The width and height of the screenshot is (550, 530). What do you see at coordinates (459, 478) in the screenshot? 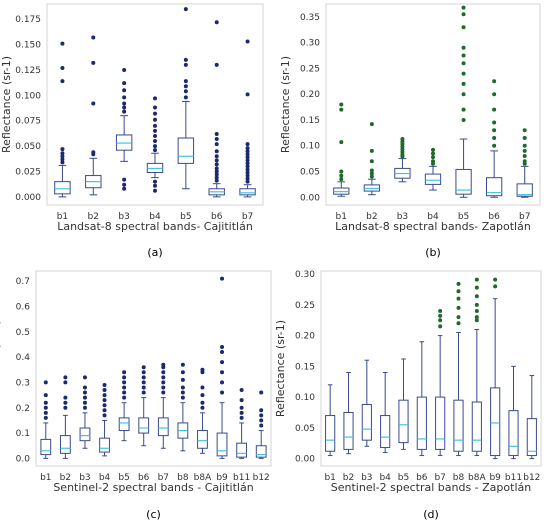
I see `x-tick-label: b8` at bounding box center [459, 478].